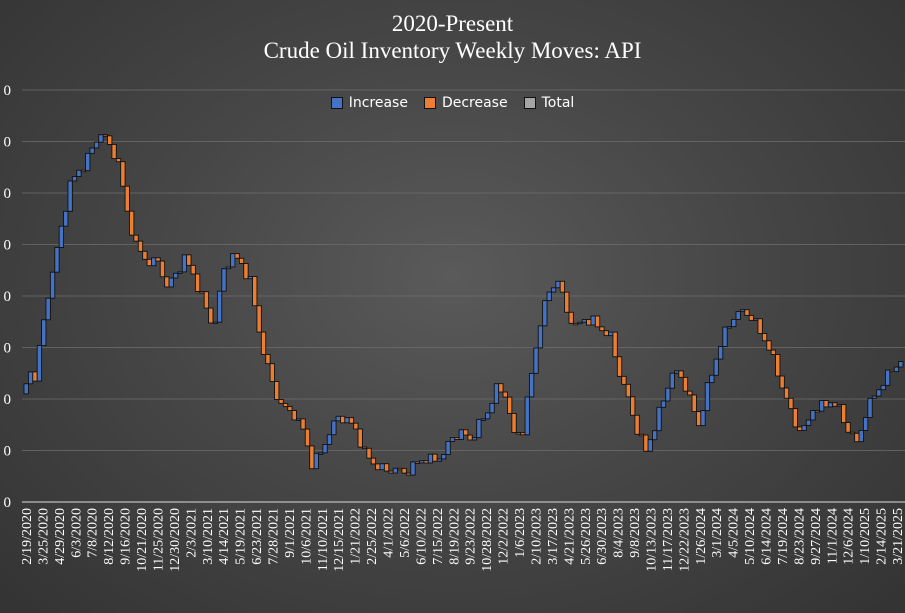  Describe the element at coordinates (602, 536) in the screenshot. I see `x-tick-label: 6/30/2023` at that location.